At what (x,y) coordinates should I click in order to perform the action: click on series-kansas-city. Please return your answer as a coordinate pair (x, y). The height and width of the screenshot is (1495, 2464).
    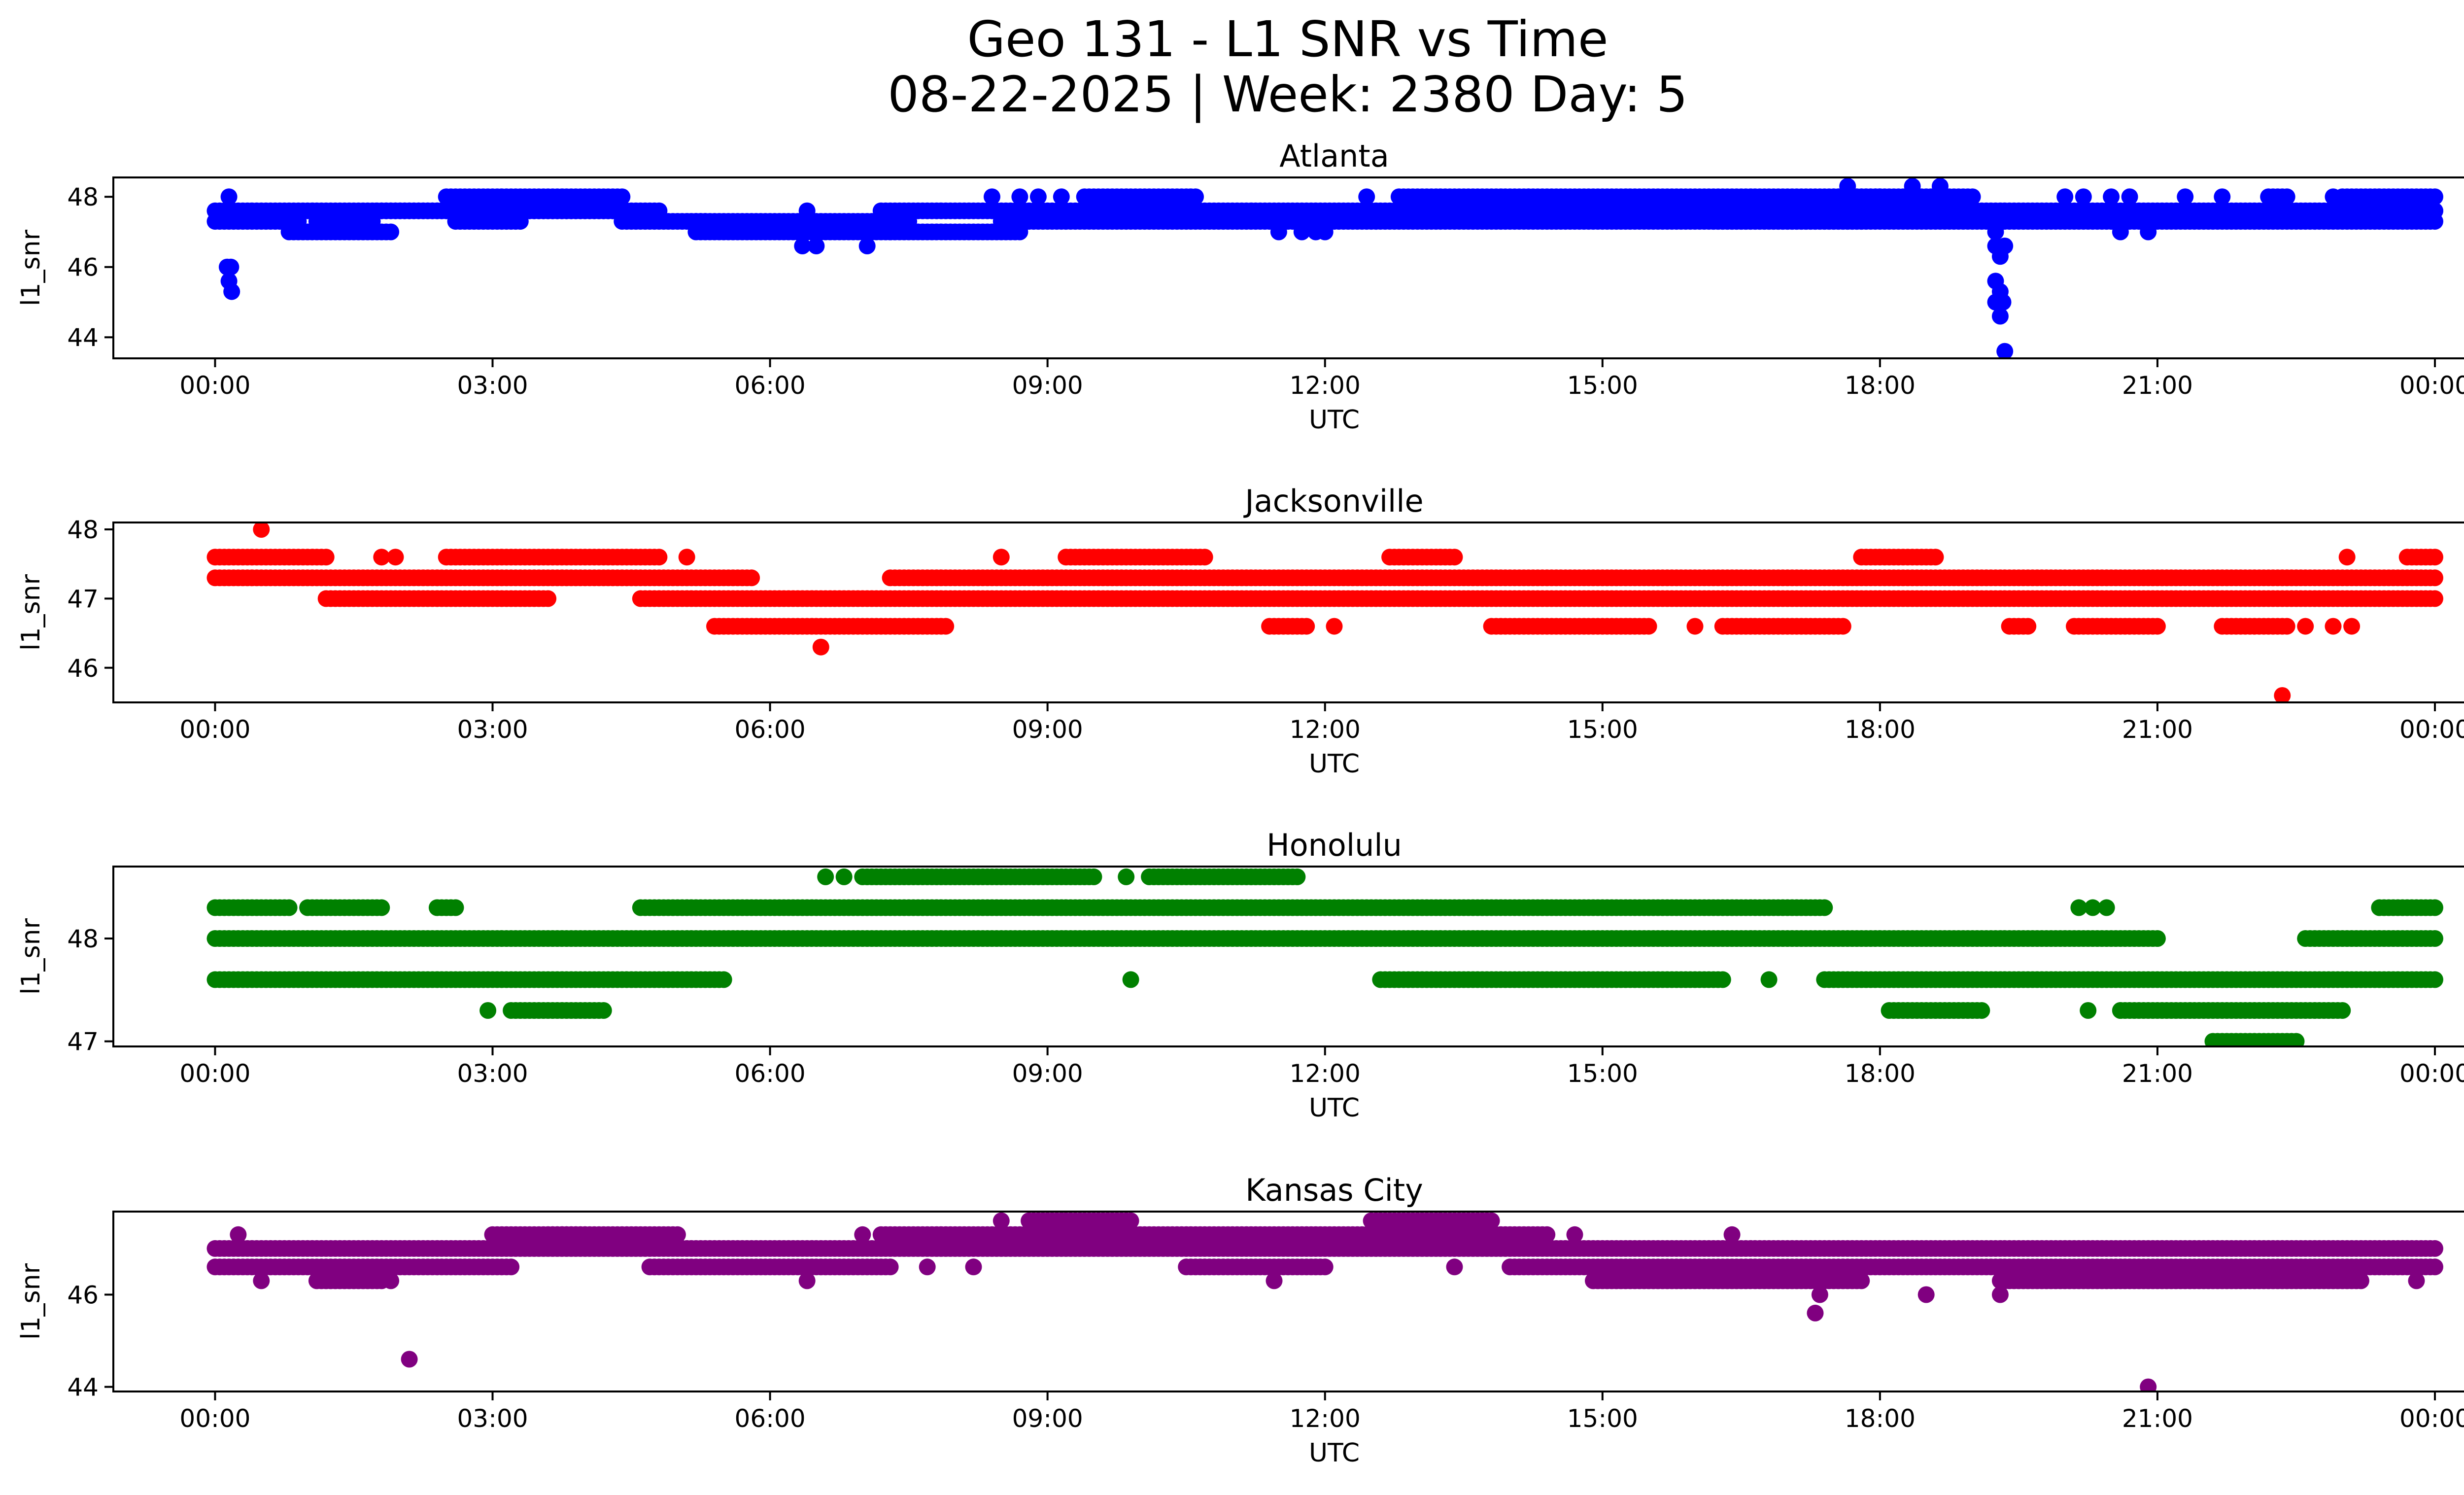
    Looking at the image, I should click on (1324, 1301).